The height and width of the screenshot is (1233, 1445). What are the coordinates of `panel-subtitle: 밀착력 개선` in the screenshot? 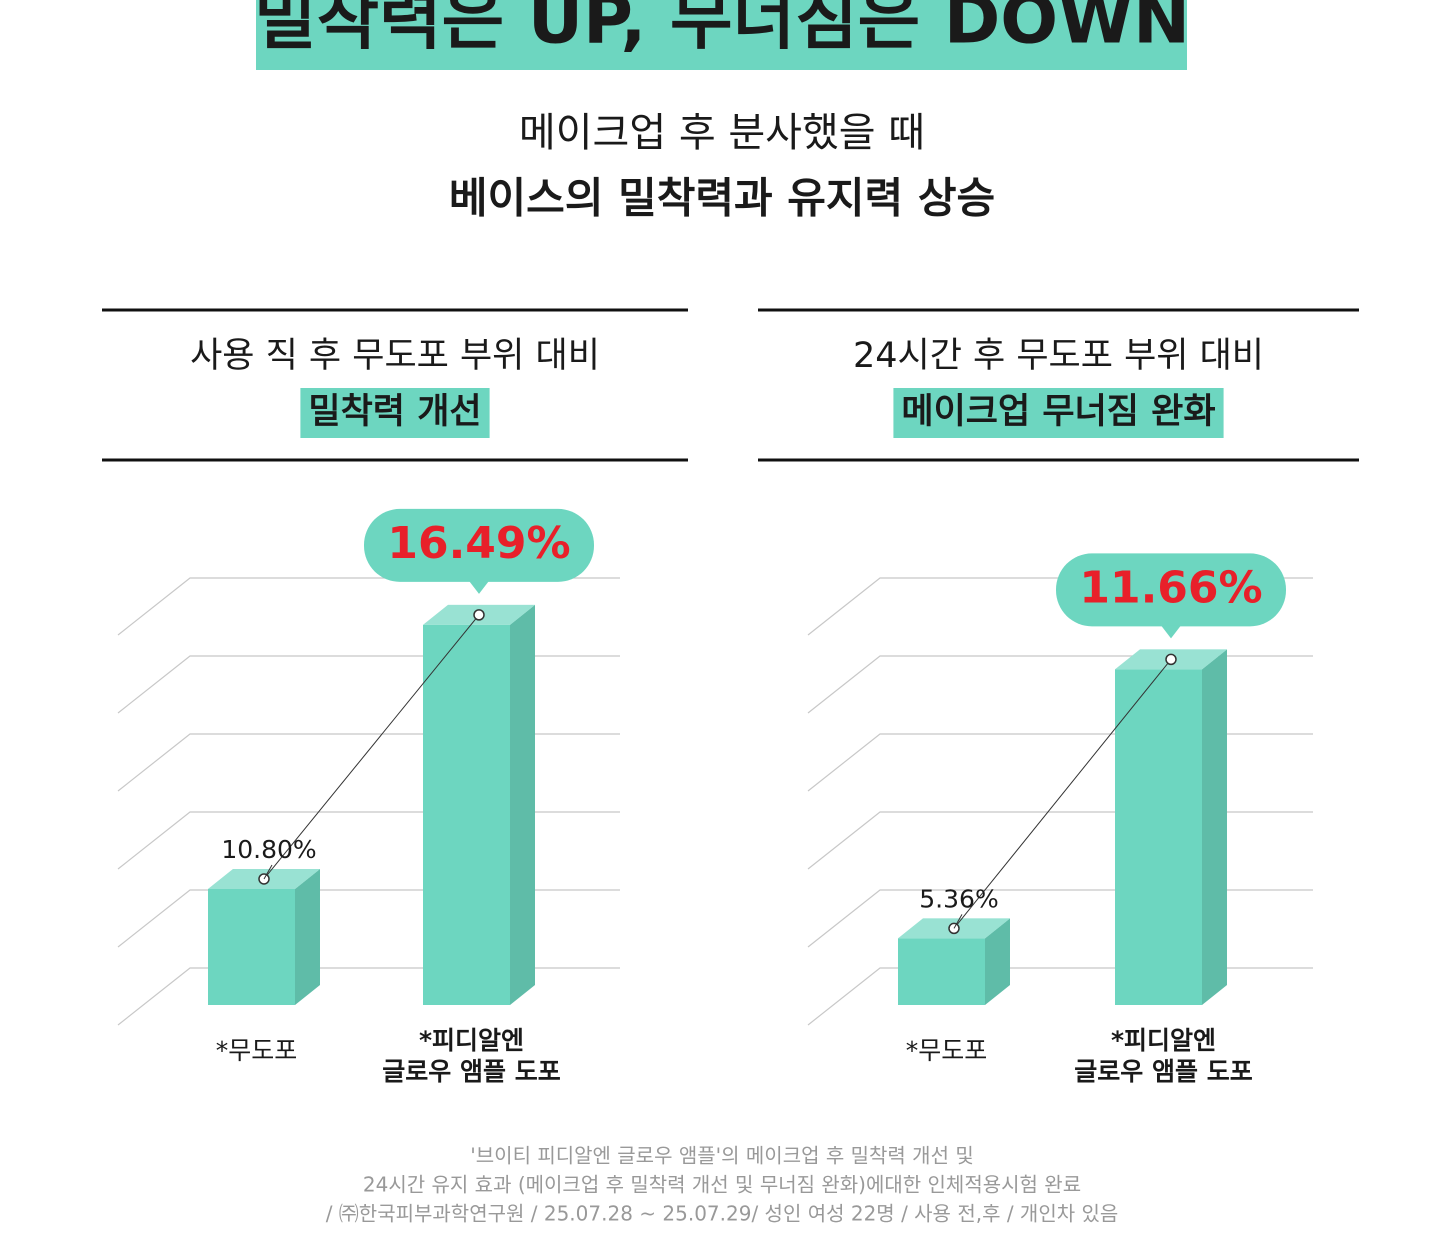 It's located at (394, 412).